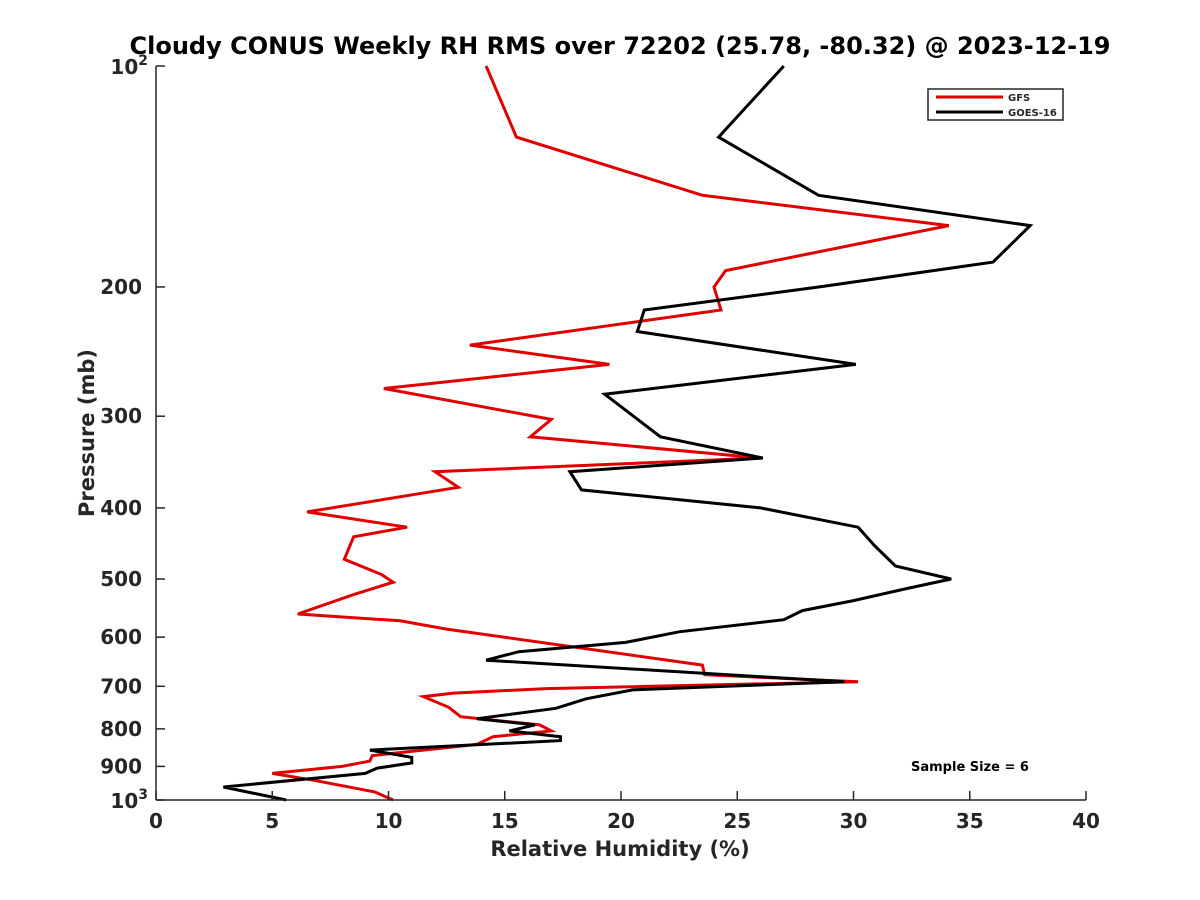 The image size is (1200, 900). Describe the element at coordinates (505, 821) in the screenshot. I see `x-tick-label: 15` at that location.